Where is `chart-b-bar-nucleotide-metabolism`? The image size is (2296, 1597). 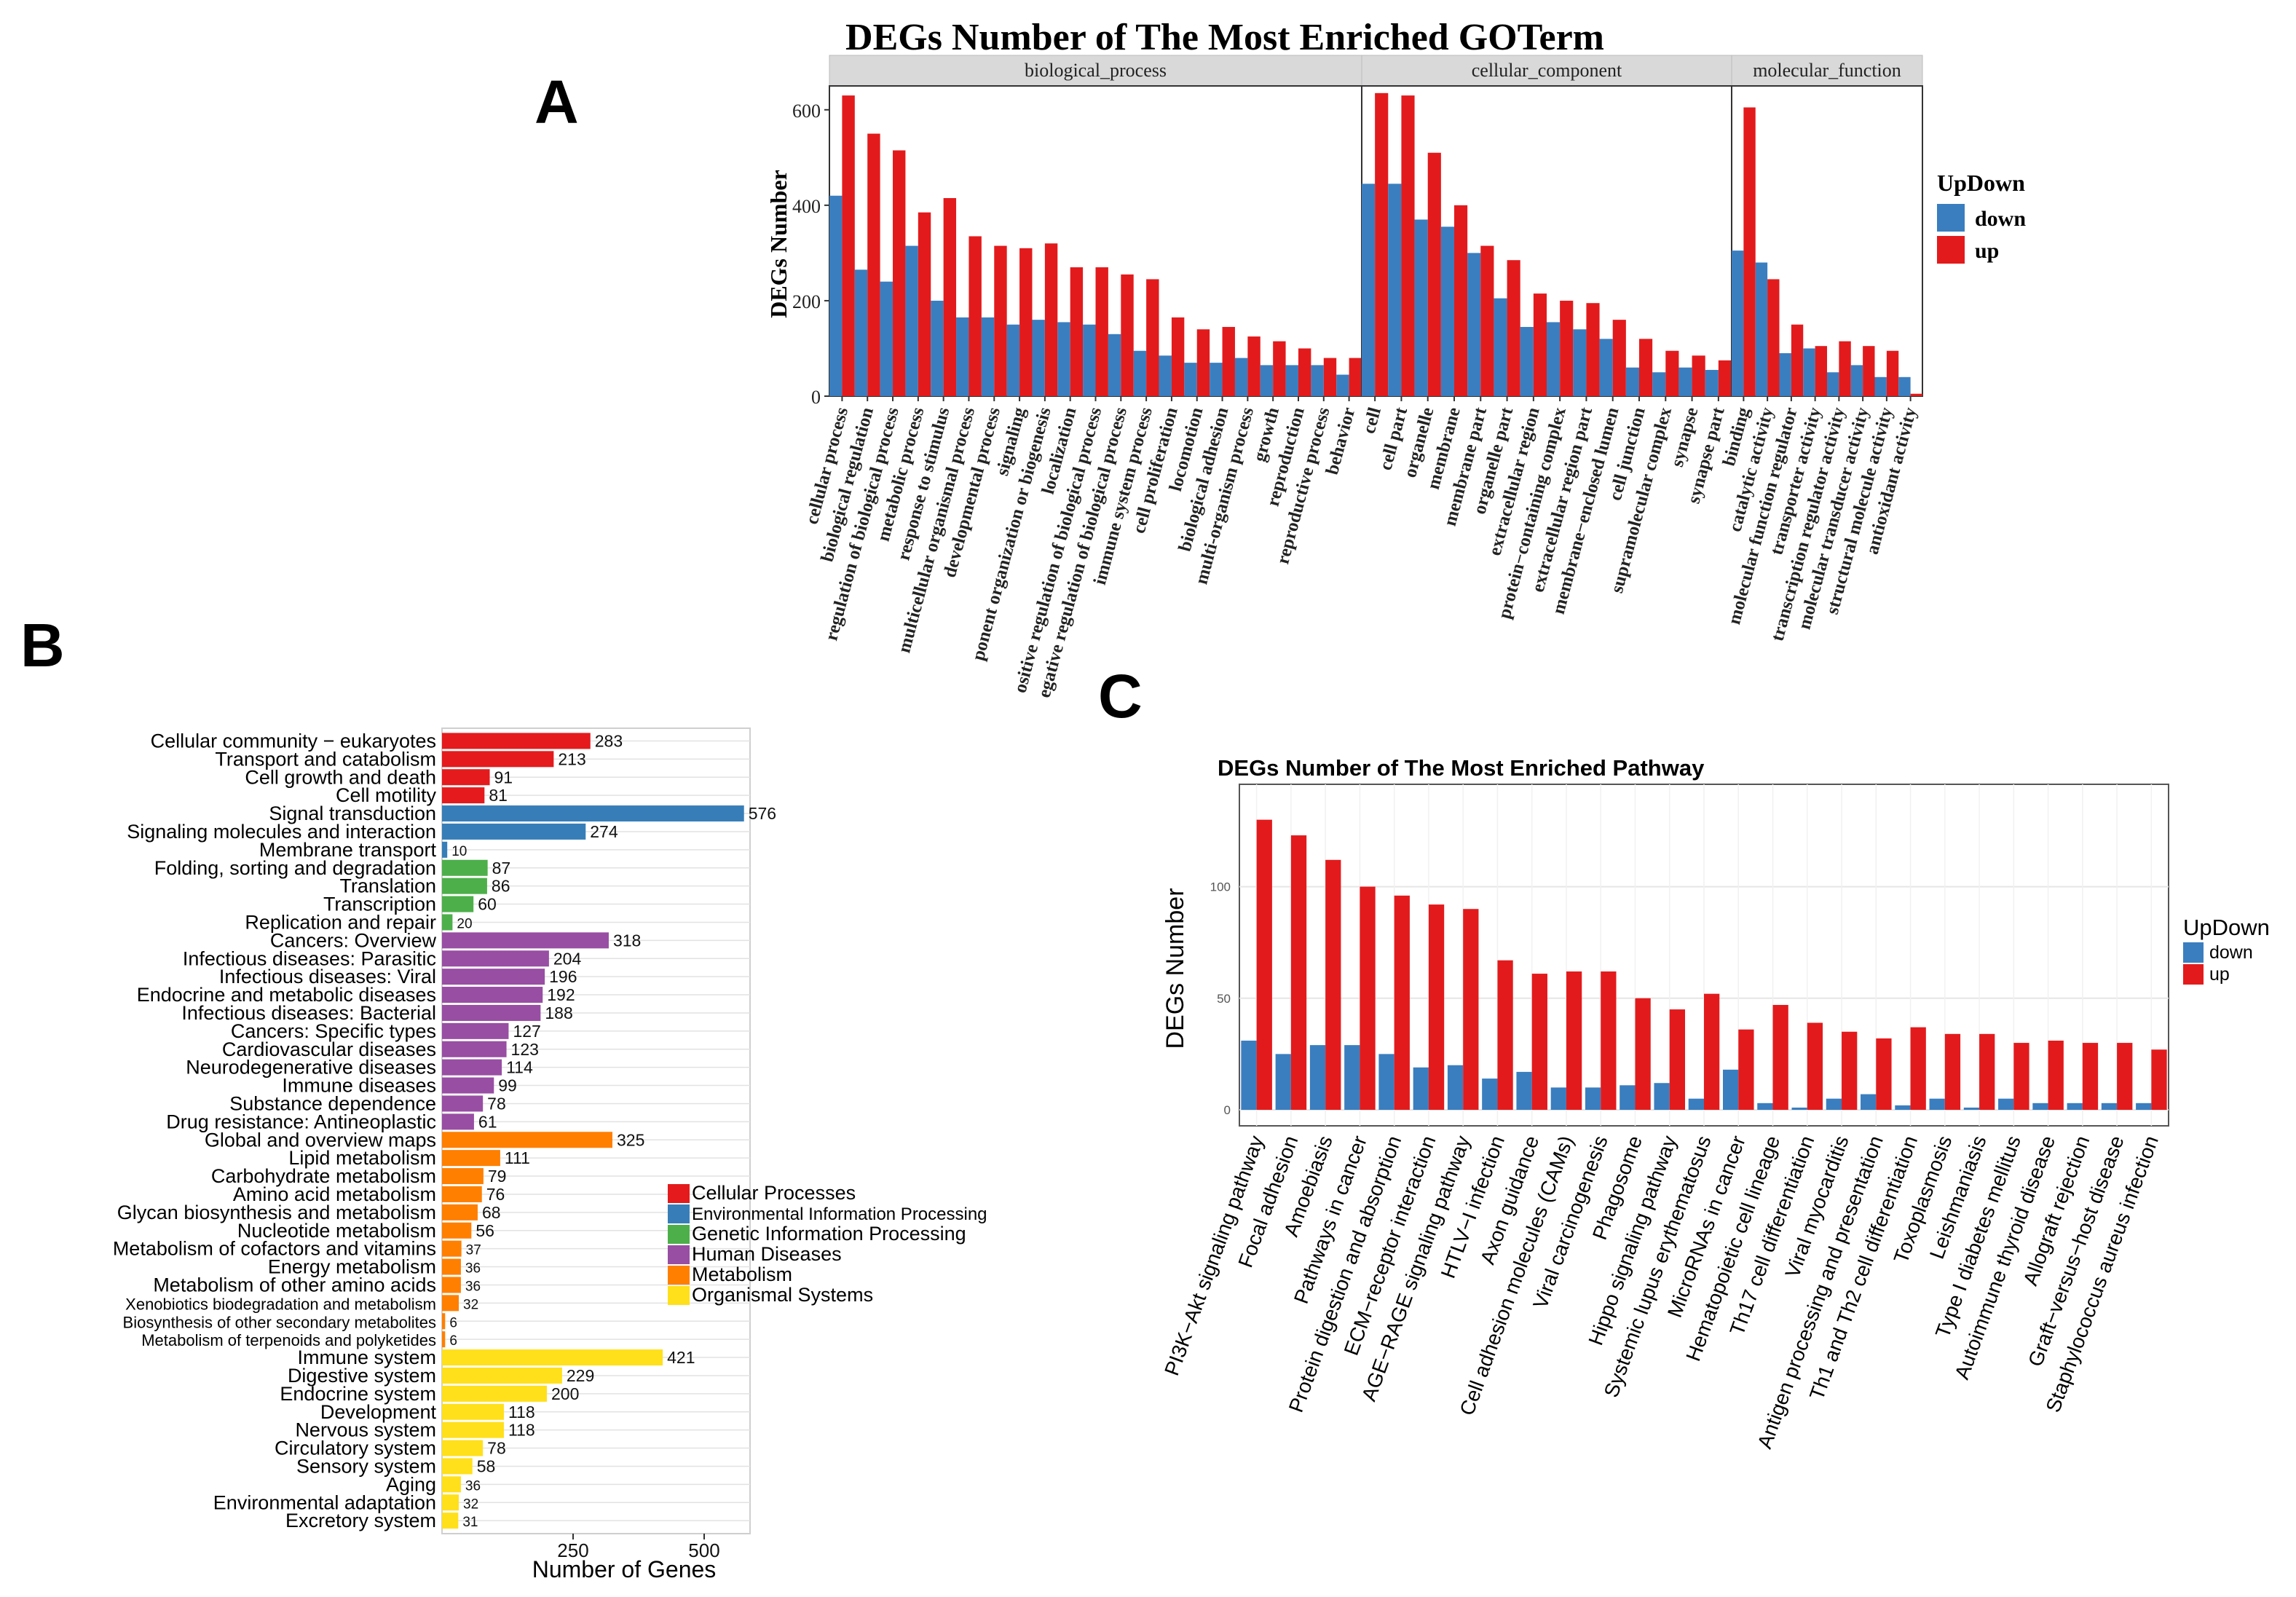
chart-b-bar-nucleotide-metabolism is located at coordinates (457, 1230).